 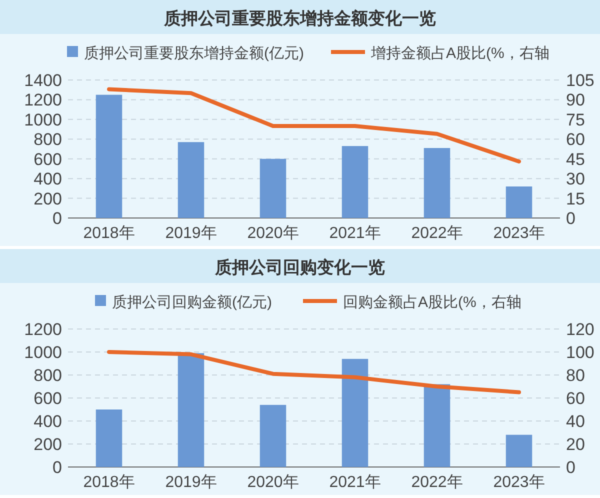 I want to click on y2-tick-label: 20, so click(x=575, y=444).